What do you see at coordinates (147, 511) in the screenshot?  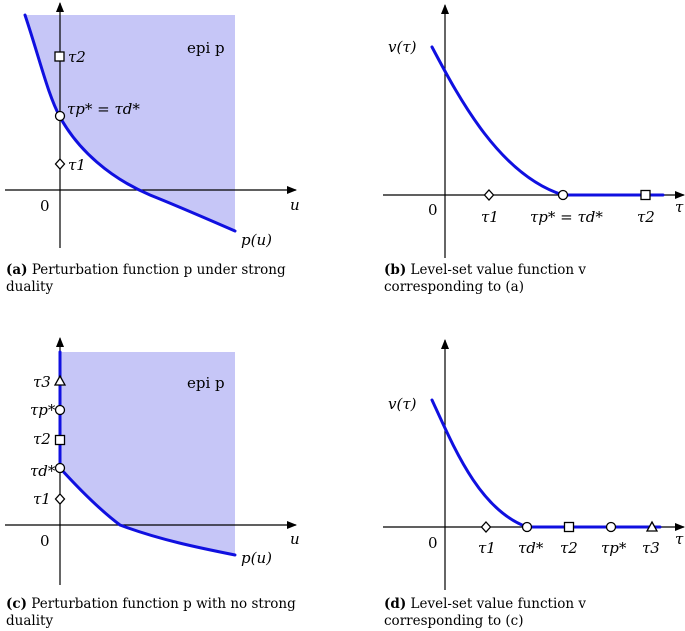 I see `panel-c-perturbation-curve` at bounding box center [147, 511].